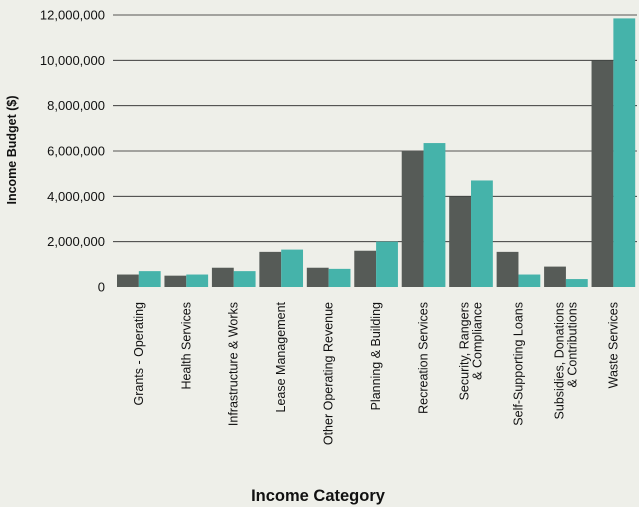 This screenshot has height=507, width=639. Describe the element at coordinates (565, 360) in the screenshot. I see `x-tick-label: Subsidies, Donations& Contributions` at that location.